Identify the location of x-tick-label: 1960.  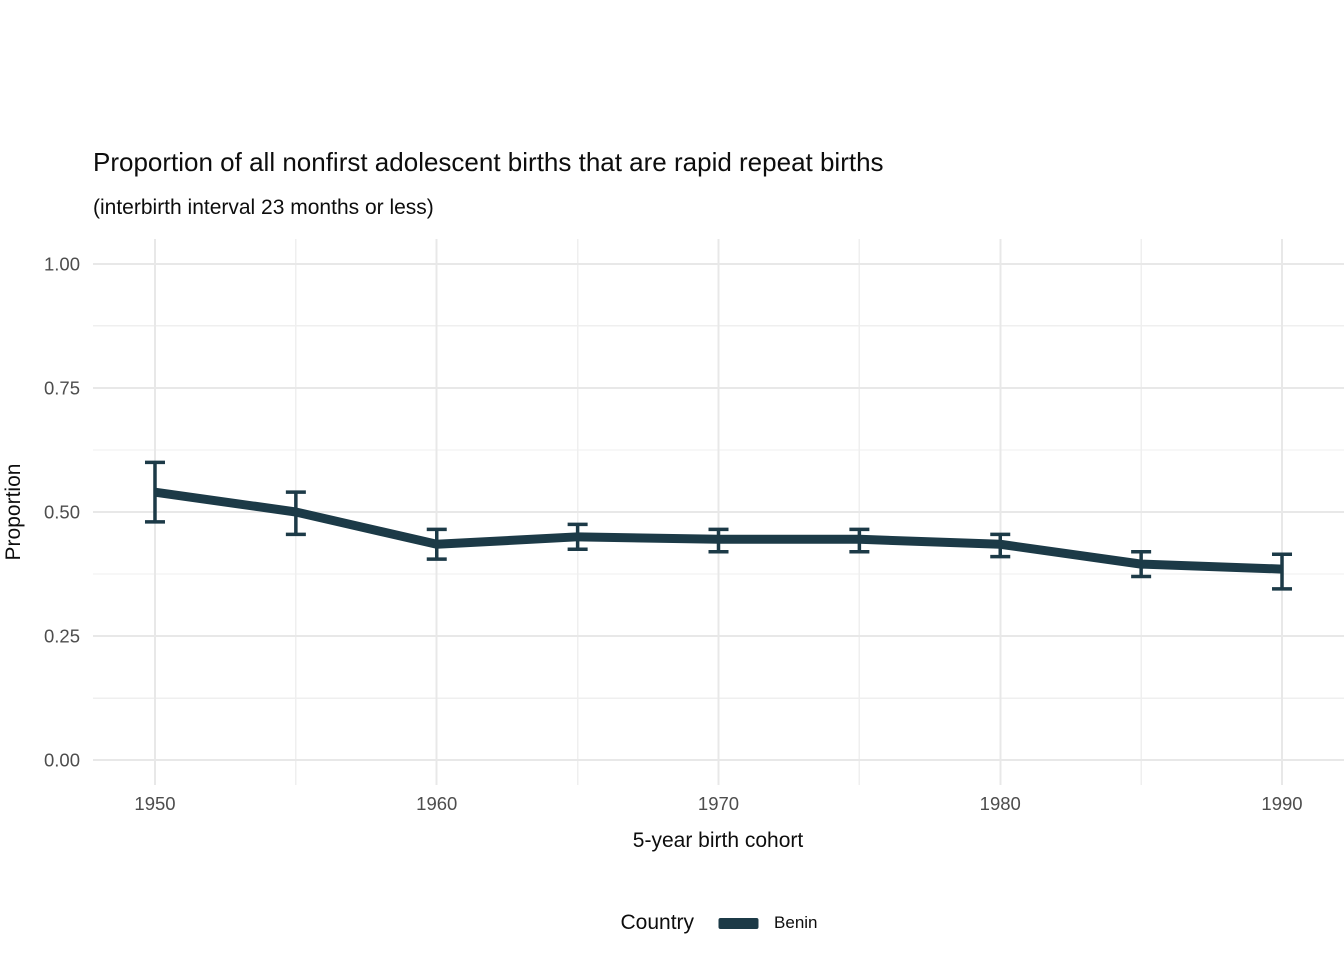
(436, 803).